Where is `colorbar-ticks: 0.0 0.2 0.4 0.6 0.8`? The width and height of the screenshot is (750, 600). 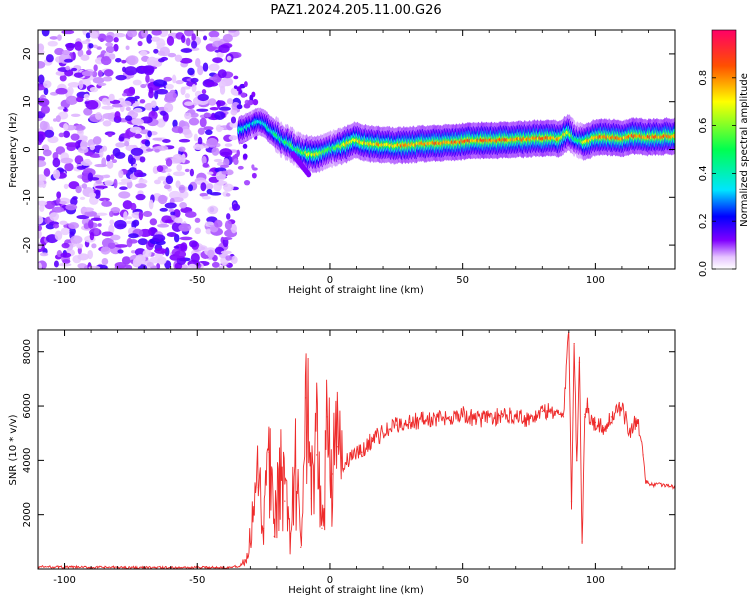
colorbar-ticks: 0.0 0.2 0.4 0.6 0.8 is located at coordinates (717, 173).